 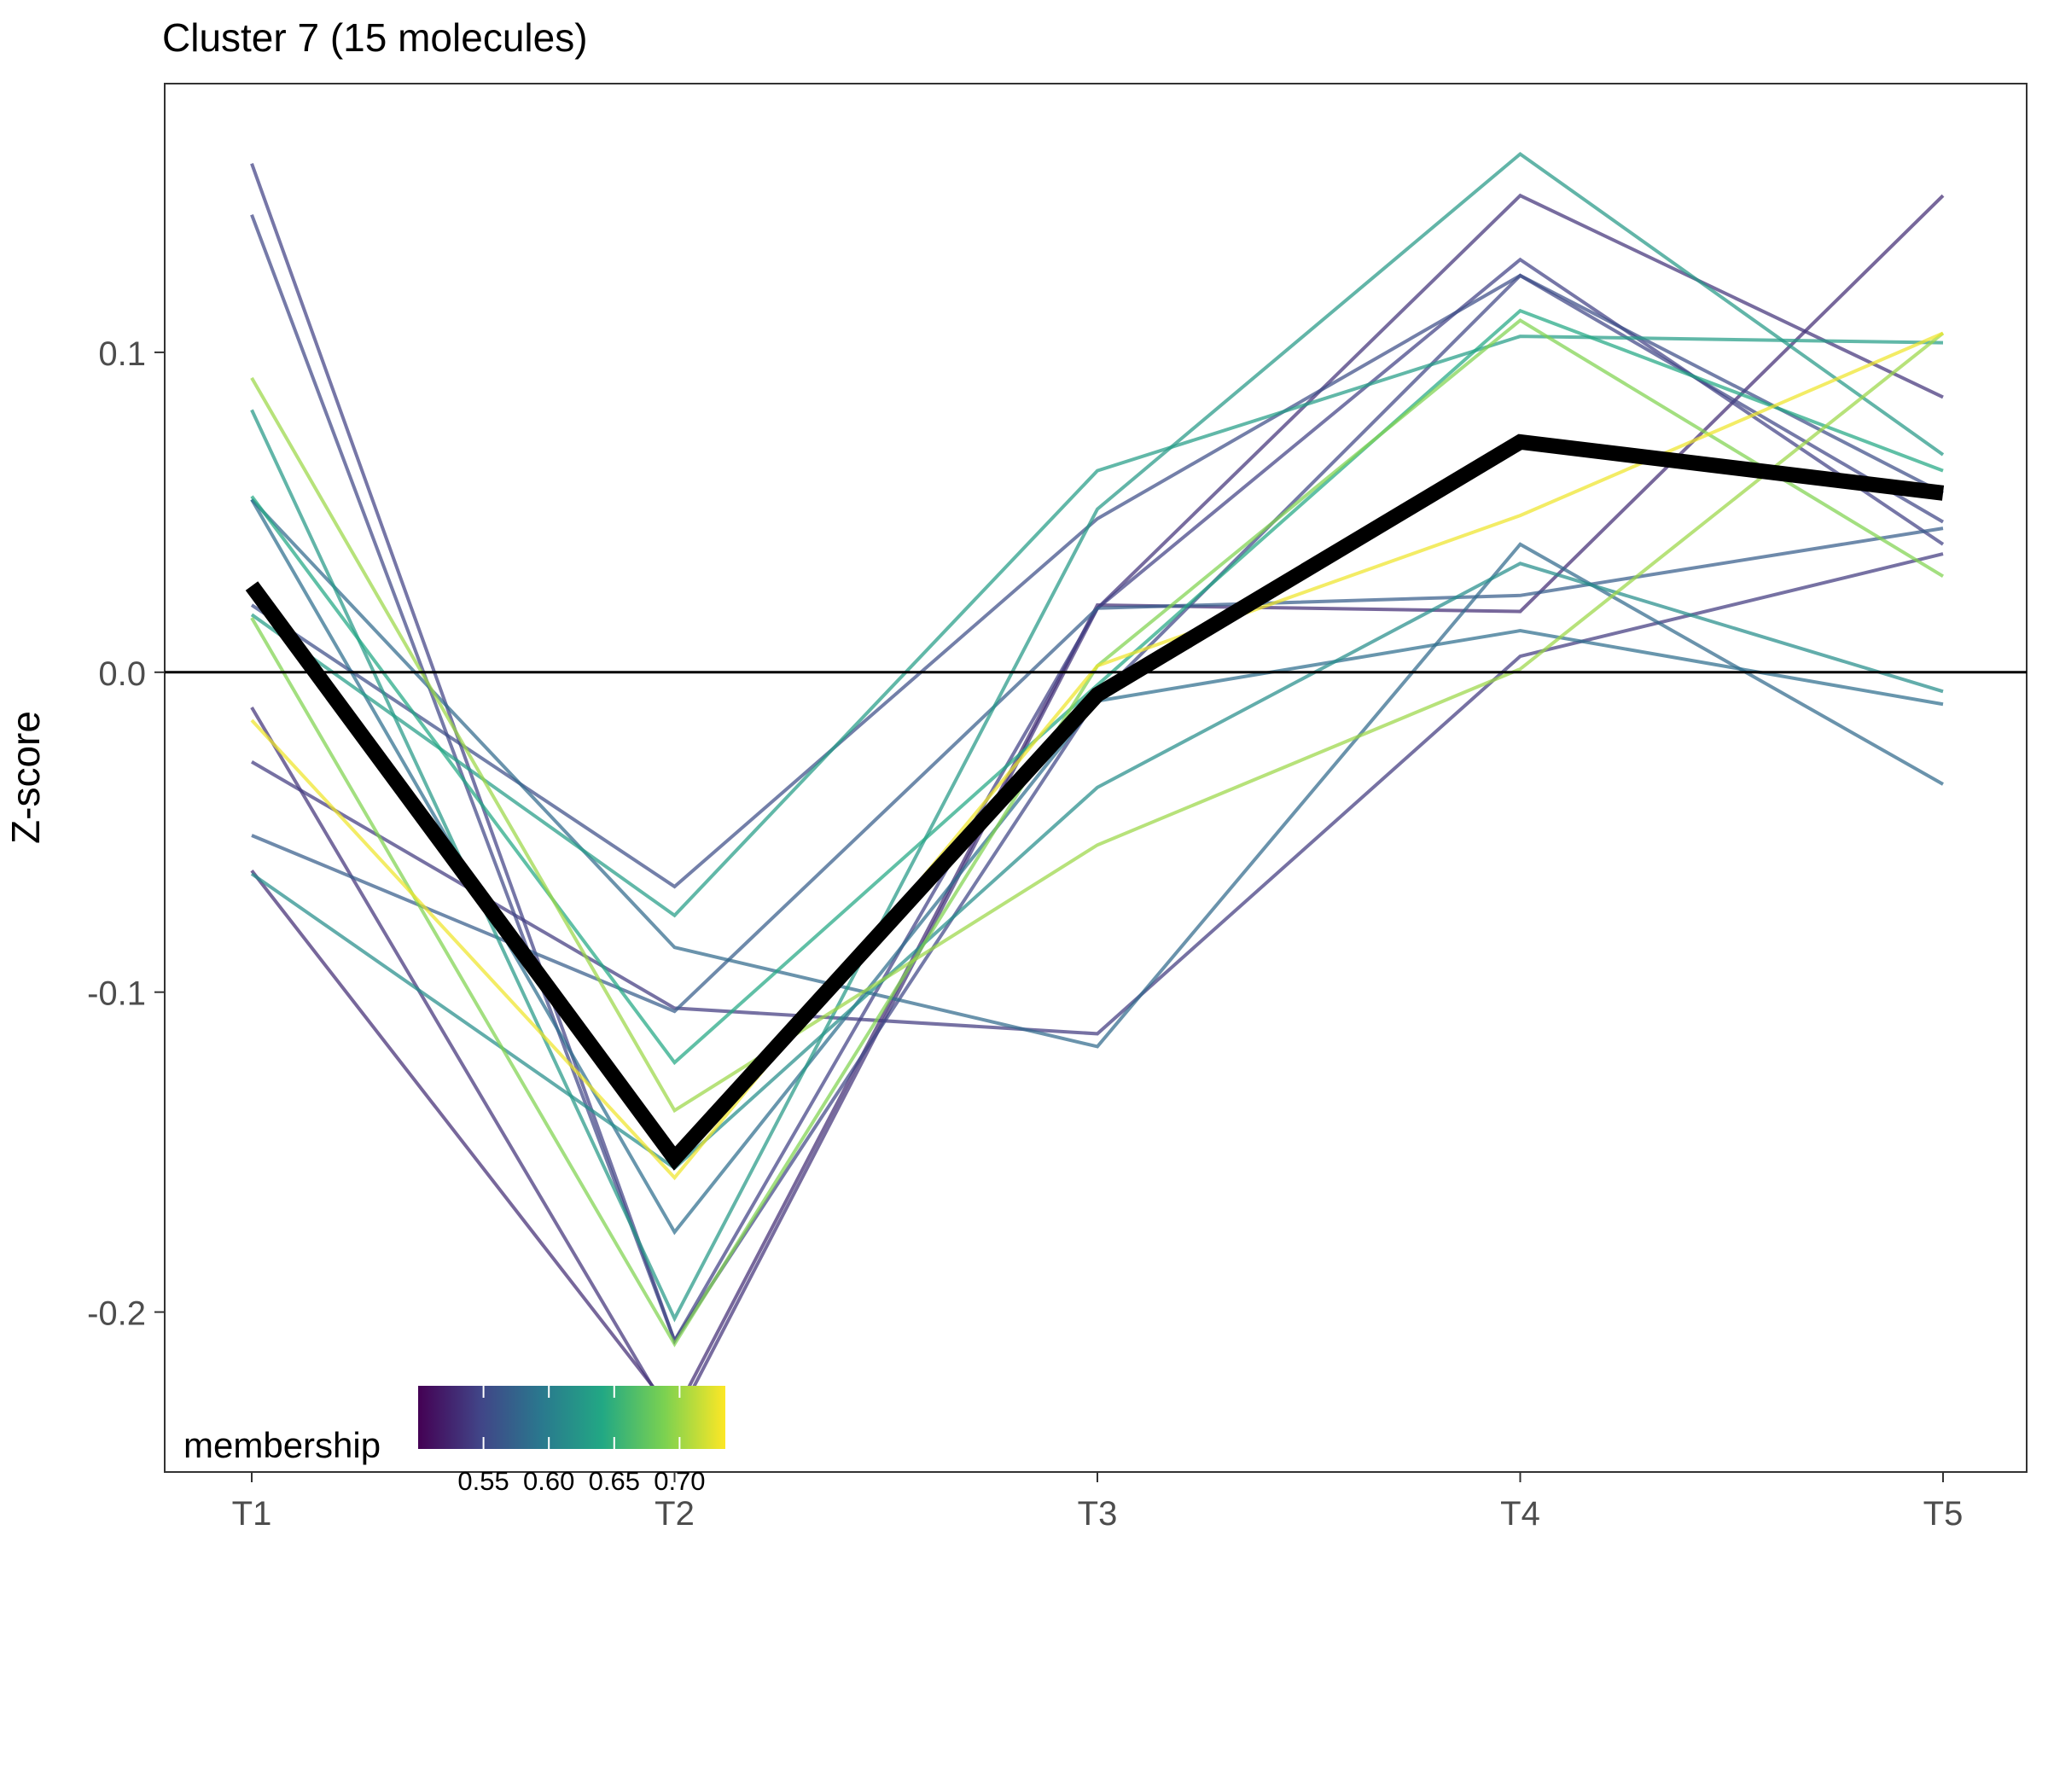 I want to click on y-axis: -0.2 -0.1 0.0 0.1, so click(x=126, y=834).